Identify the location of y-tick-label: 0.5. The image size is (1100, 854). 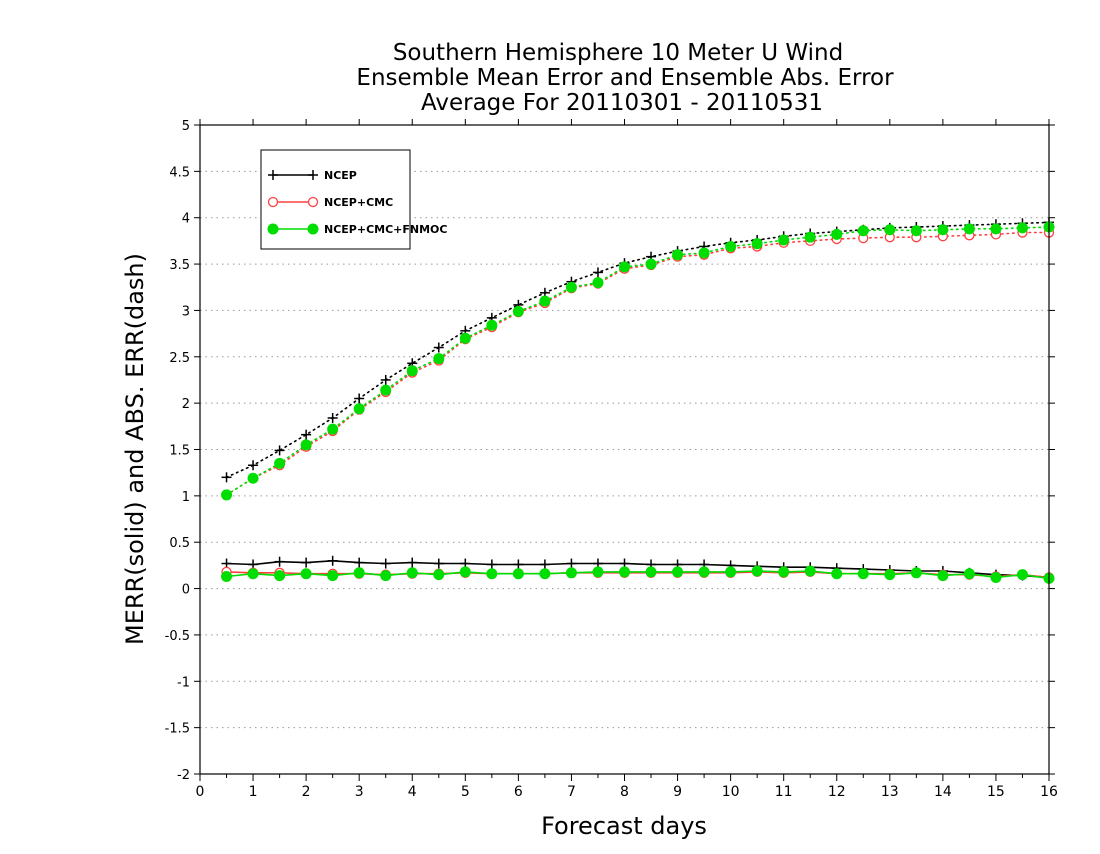
(179, 543).